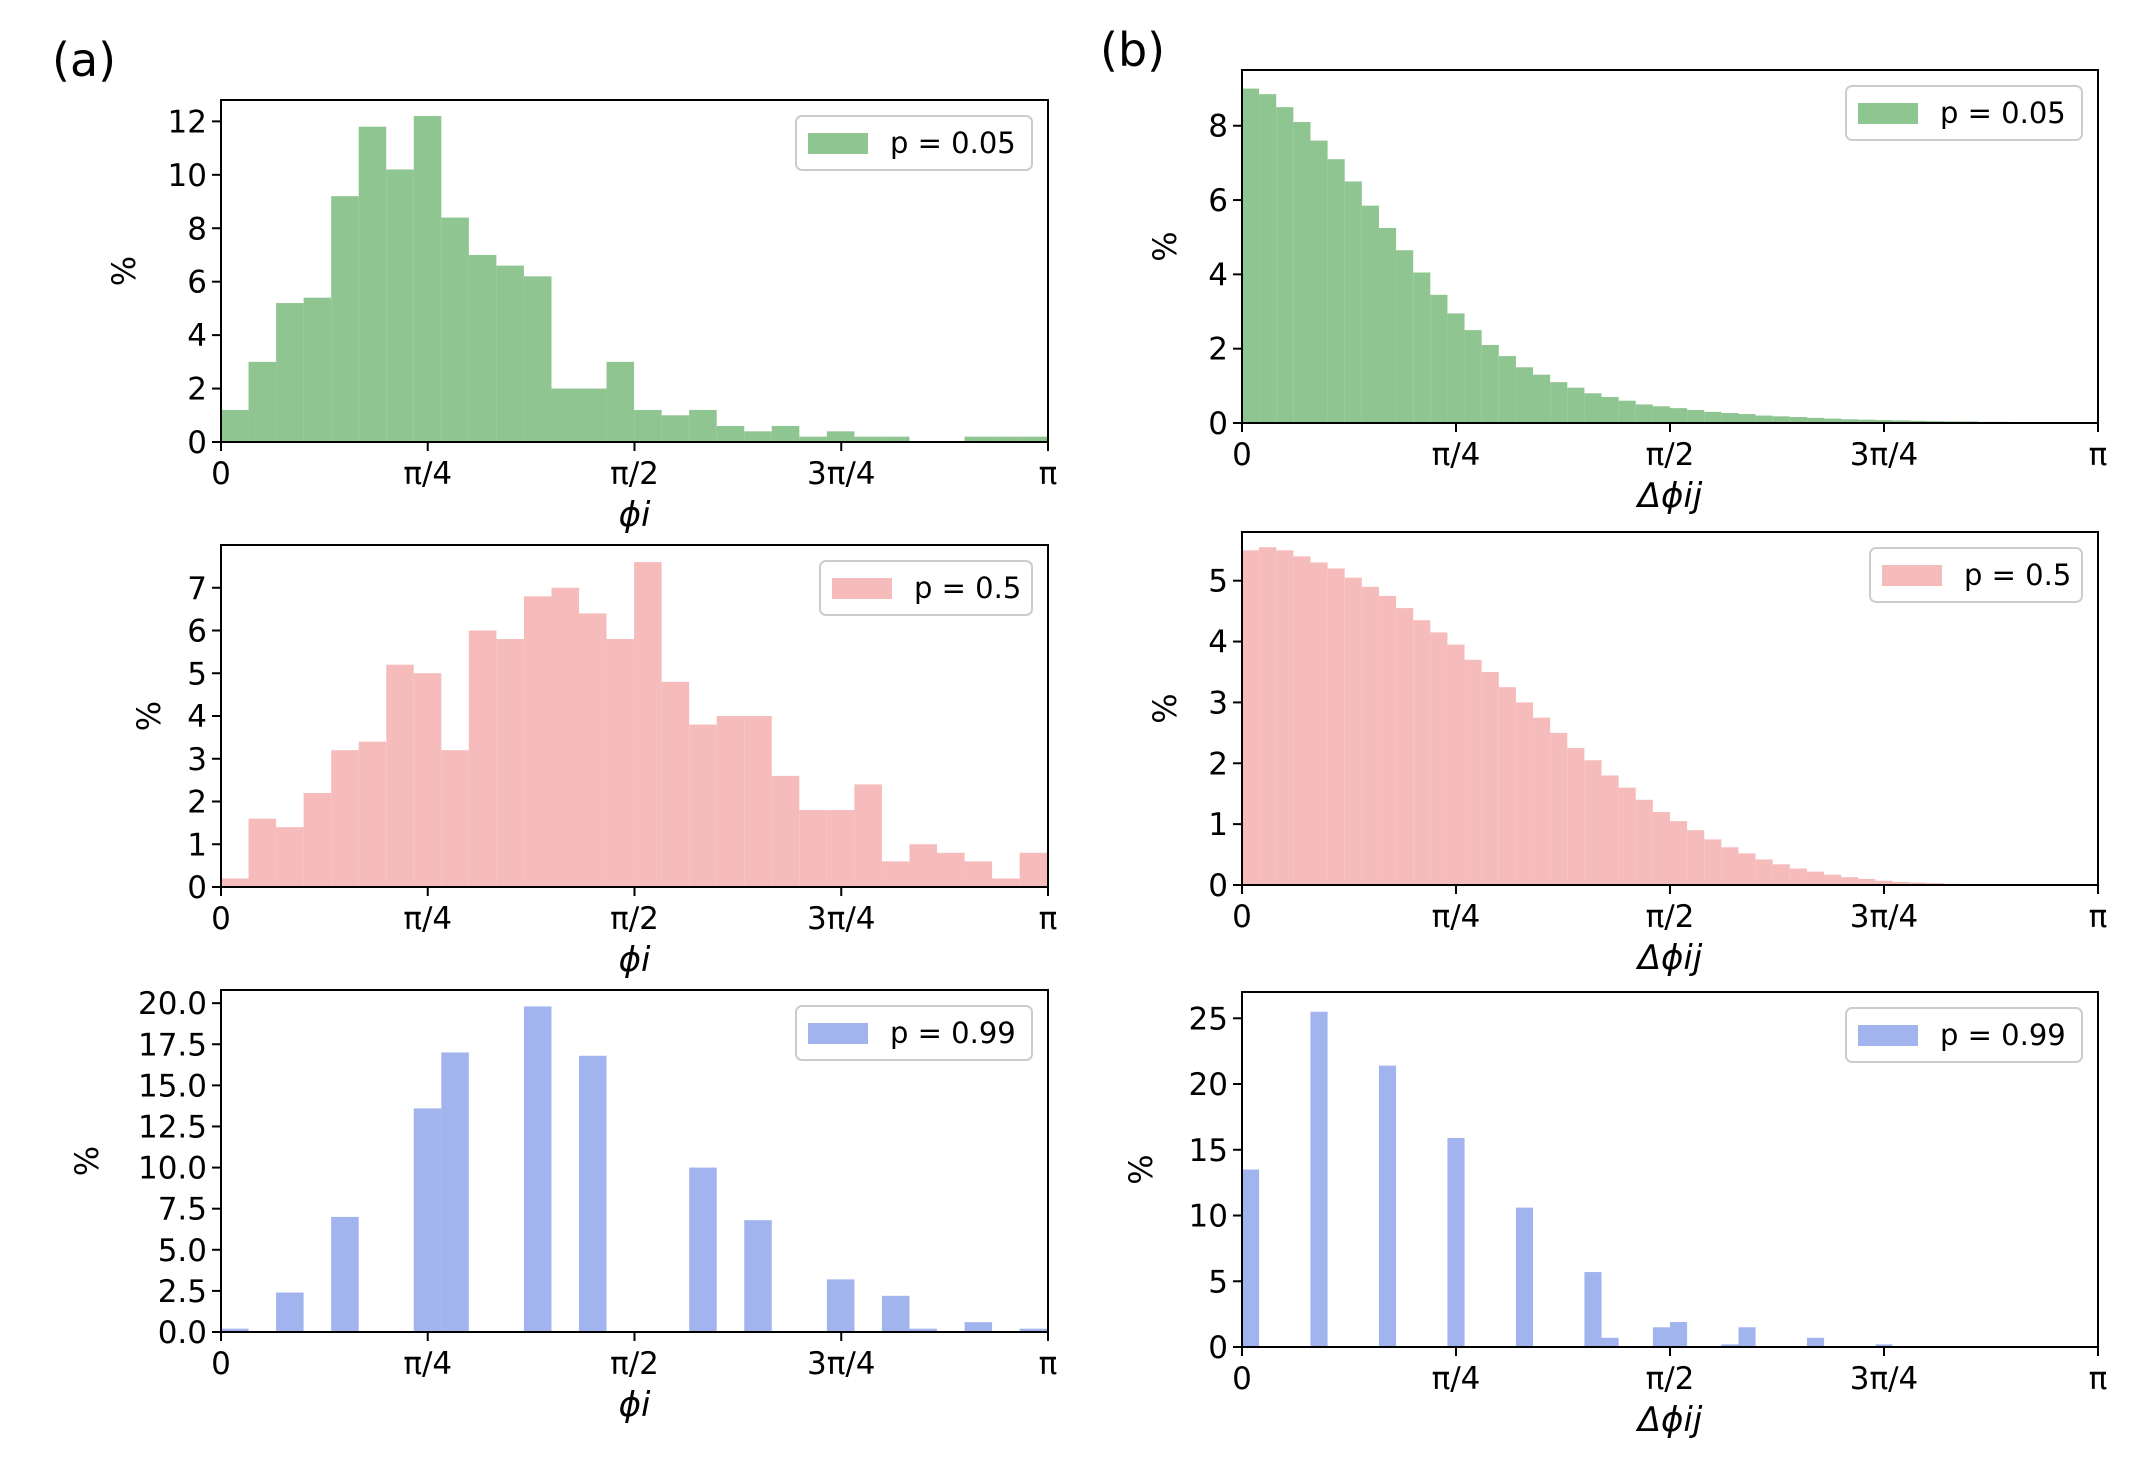 This screenshot has width=2145, height=1470. What do you see at coordinates (172, 1045) in the screenshot?
I see `y-tick-label: 17.5` at bounding box center [172, 1045].